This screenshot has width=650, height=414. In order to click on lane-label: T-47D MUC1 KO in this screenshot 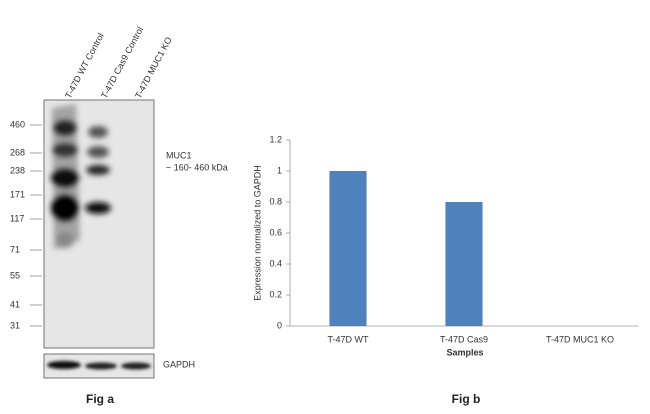, I will do `click(153, 67)`.